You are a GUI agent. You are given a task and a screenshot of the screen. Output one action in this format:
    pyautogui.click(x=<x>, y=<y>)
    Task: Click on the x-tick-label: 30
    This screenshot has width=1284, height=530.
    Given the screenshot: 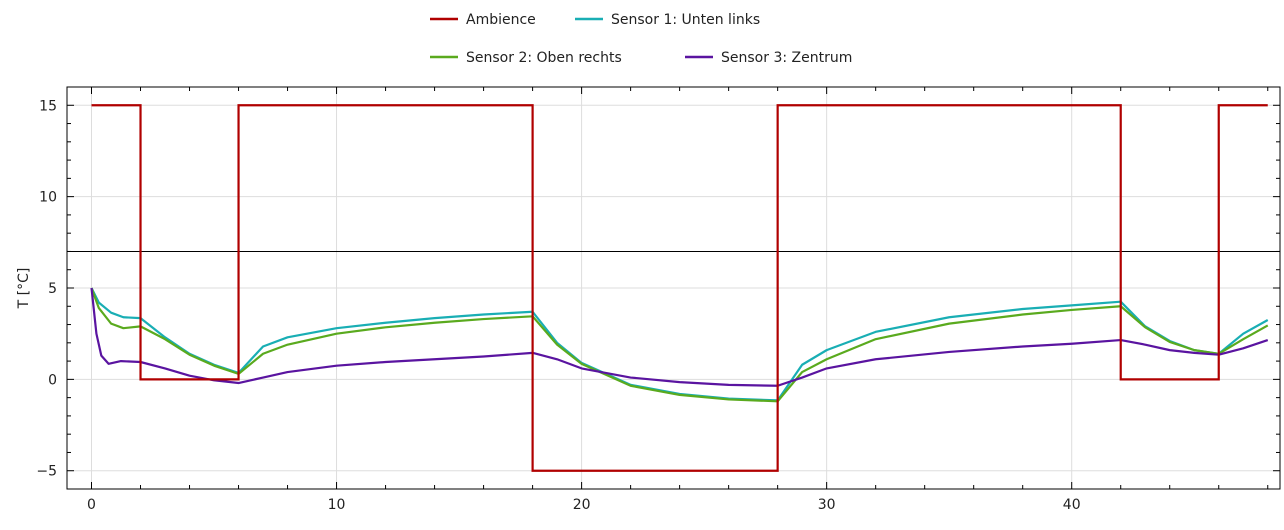 What is the action you would take?
    pyautogui.click(x=827, y=505)
    